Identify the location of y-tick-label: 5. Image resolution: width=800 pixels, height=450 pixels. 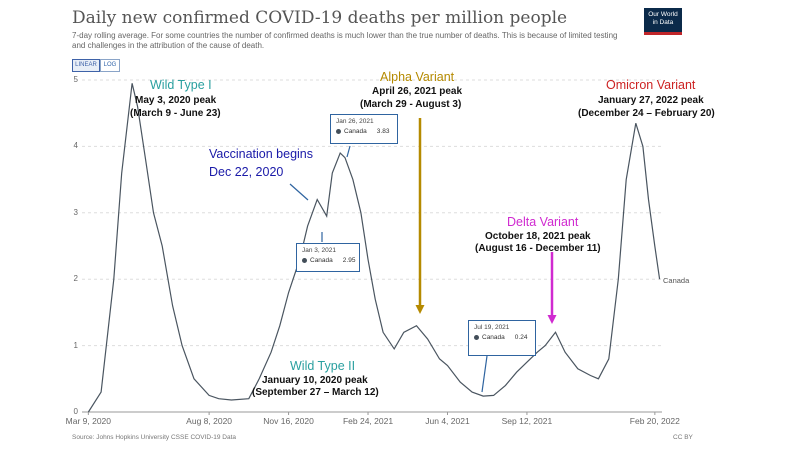
(75, 79).